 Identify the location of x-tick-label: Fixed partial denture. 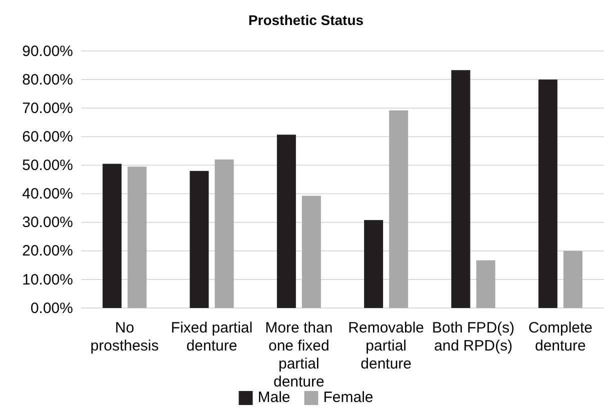
(211, 337).